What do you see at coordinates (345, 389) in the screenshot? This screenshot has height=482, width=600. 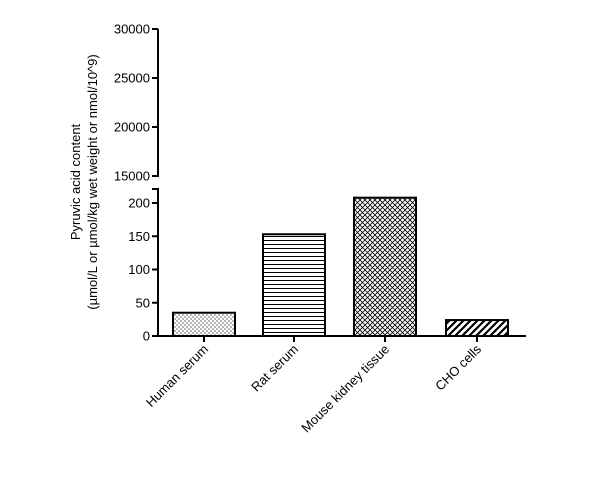 I see `x-tick-label: Mouse kidney tissue` at bounding box center [345, 389].